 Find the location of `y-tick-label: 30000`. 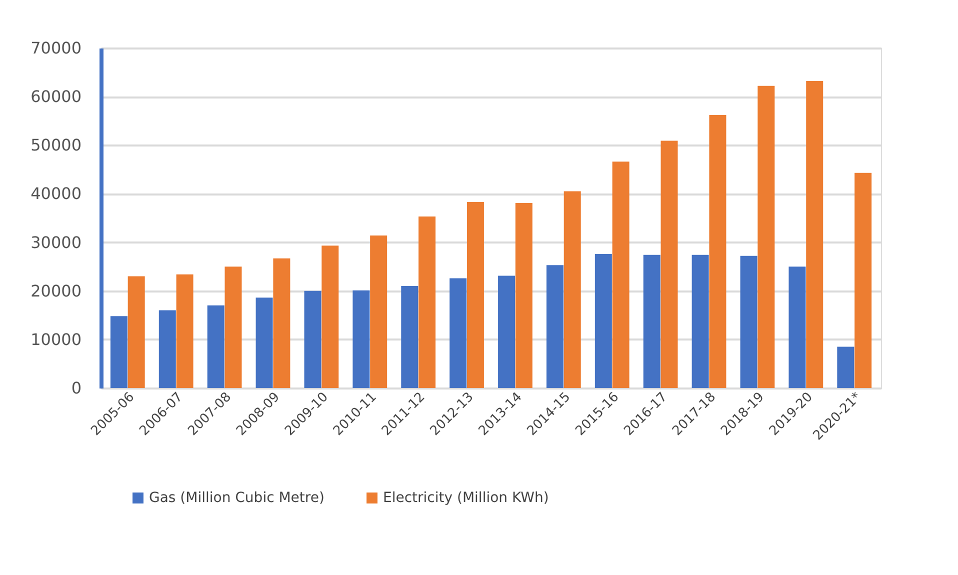

y-tick-label: 30000 is located at coordinates (56, 242).